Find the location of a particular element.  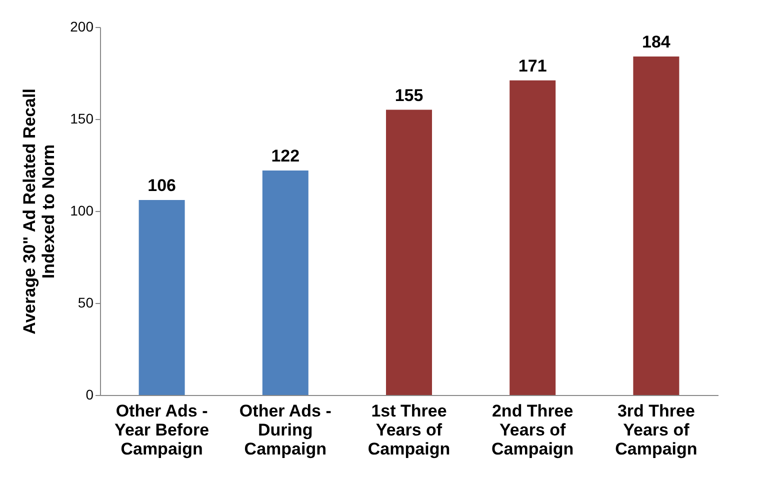

data-label: 171 is located at coordinates (532, 66).